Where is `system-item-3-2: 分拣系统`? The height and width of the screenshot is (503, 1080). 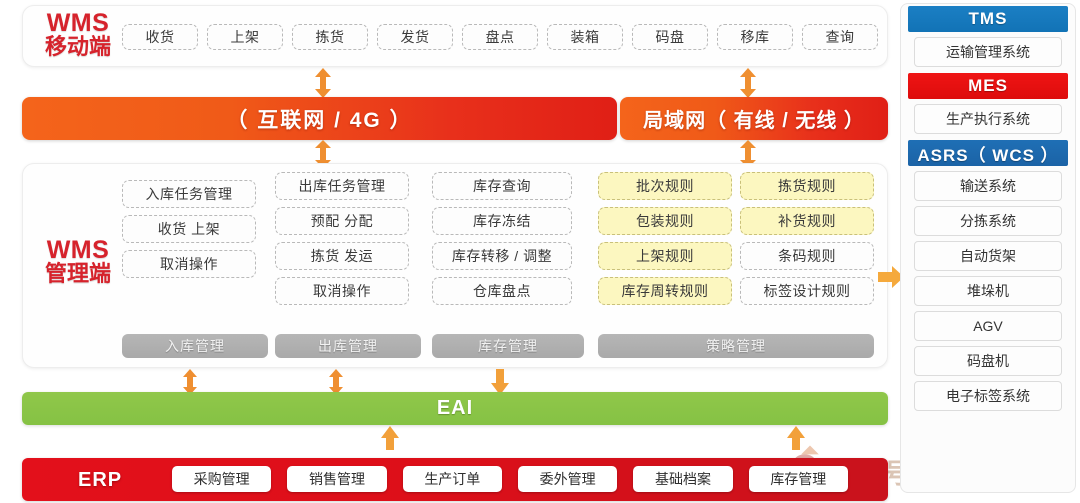 system-item-3-2: 分拣系统 is located at coordinates (988, 221).